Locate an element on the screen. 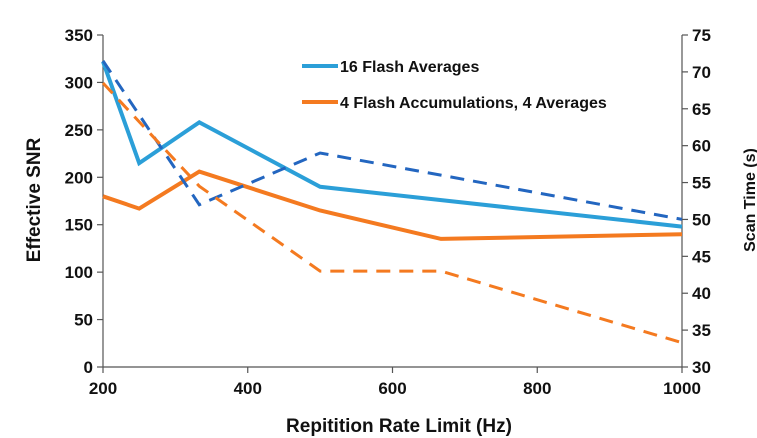 The width and height of the screenshot is (757, 438). right-tick-label: 35 is located at coordinates (701, 330).